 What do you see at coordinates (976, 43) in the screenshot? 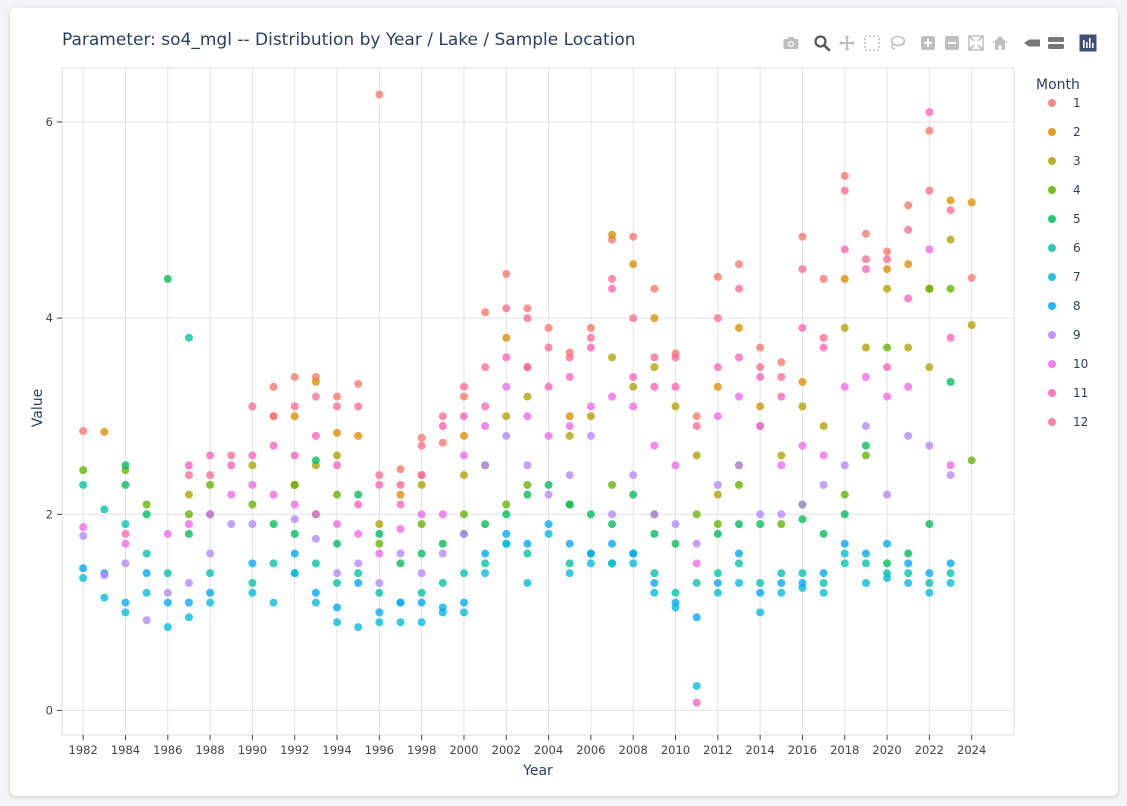
I see `autoscale-icon` at bounding box center [976, 43].